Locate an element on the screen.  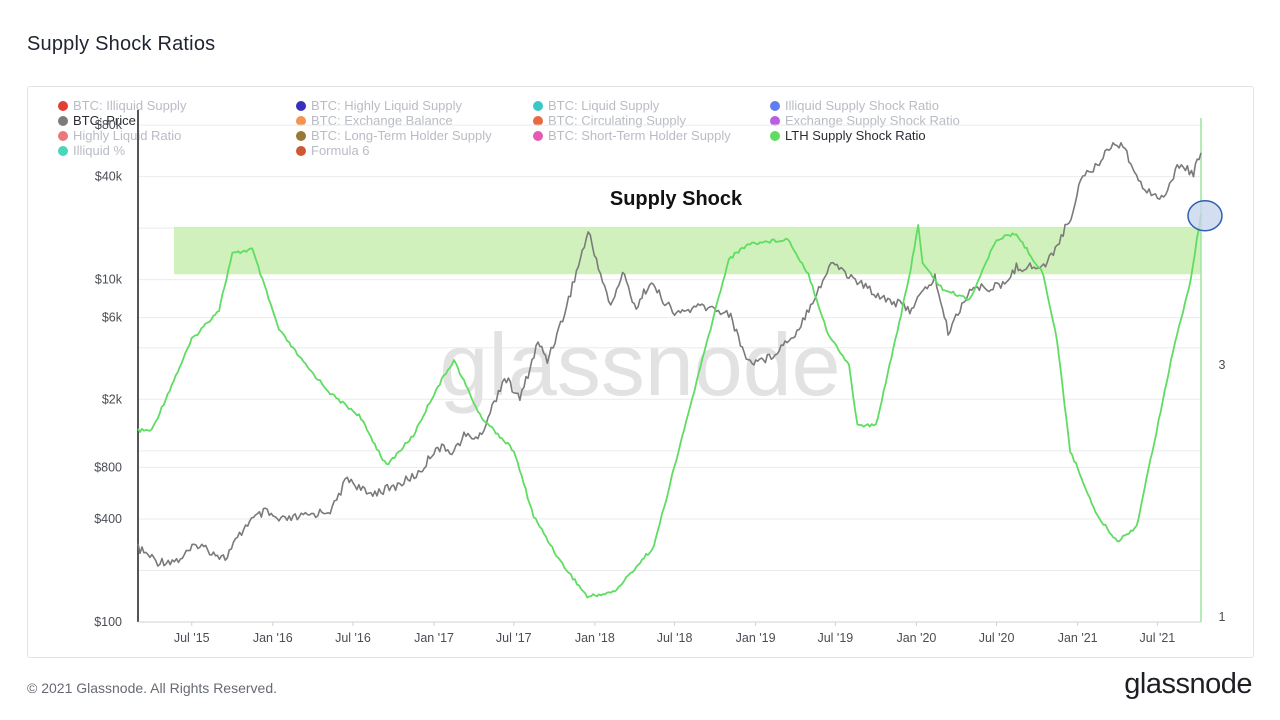
legend-item: Formula 6 is located at coordinates (333, 150).